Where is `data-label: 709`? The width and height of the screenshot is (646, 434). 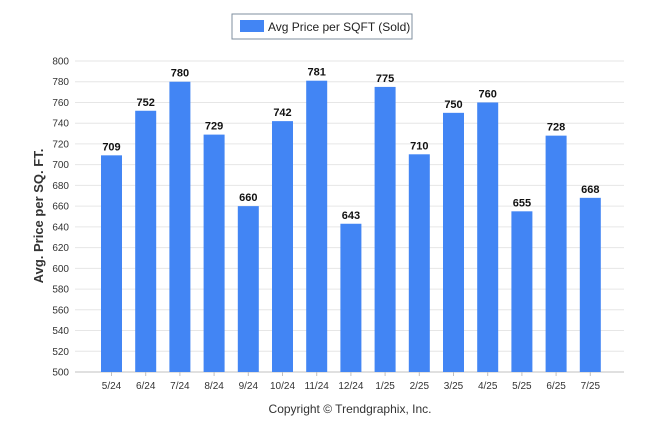
data-label: 709 is located at coordinates (111, 147).